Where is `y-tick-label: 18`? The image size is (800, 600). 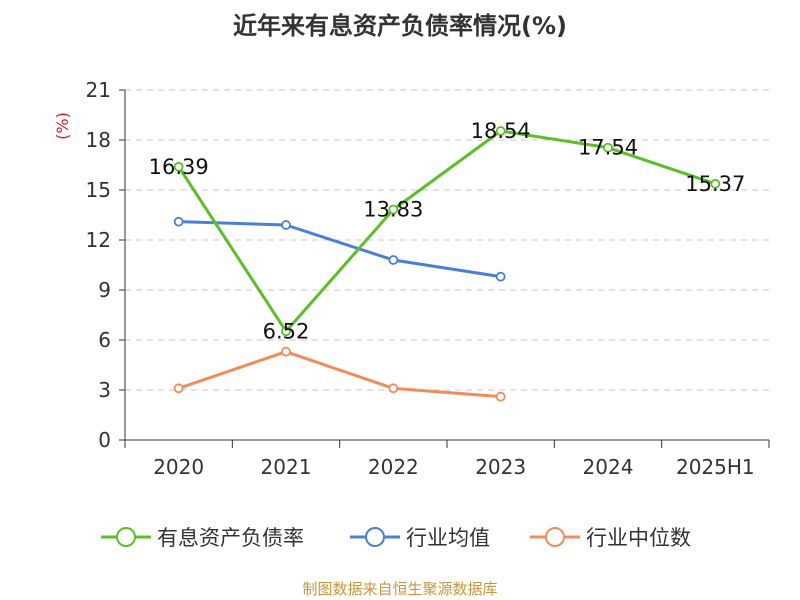 y-tick-label: 18 is located at coordinates (98, 140).